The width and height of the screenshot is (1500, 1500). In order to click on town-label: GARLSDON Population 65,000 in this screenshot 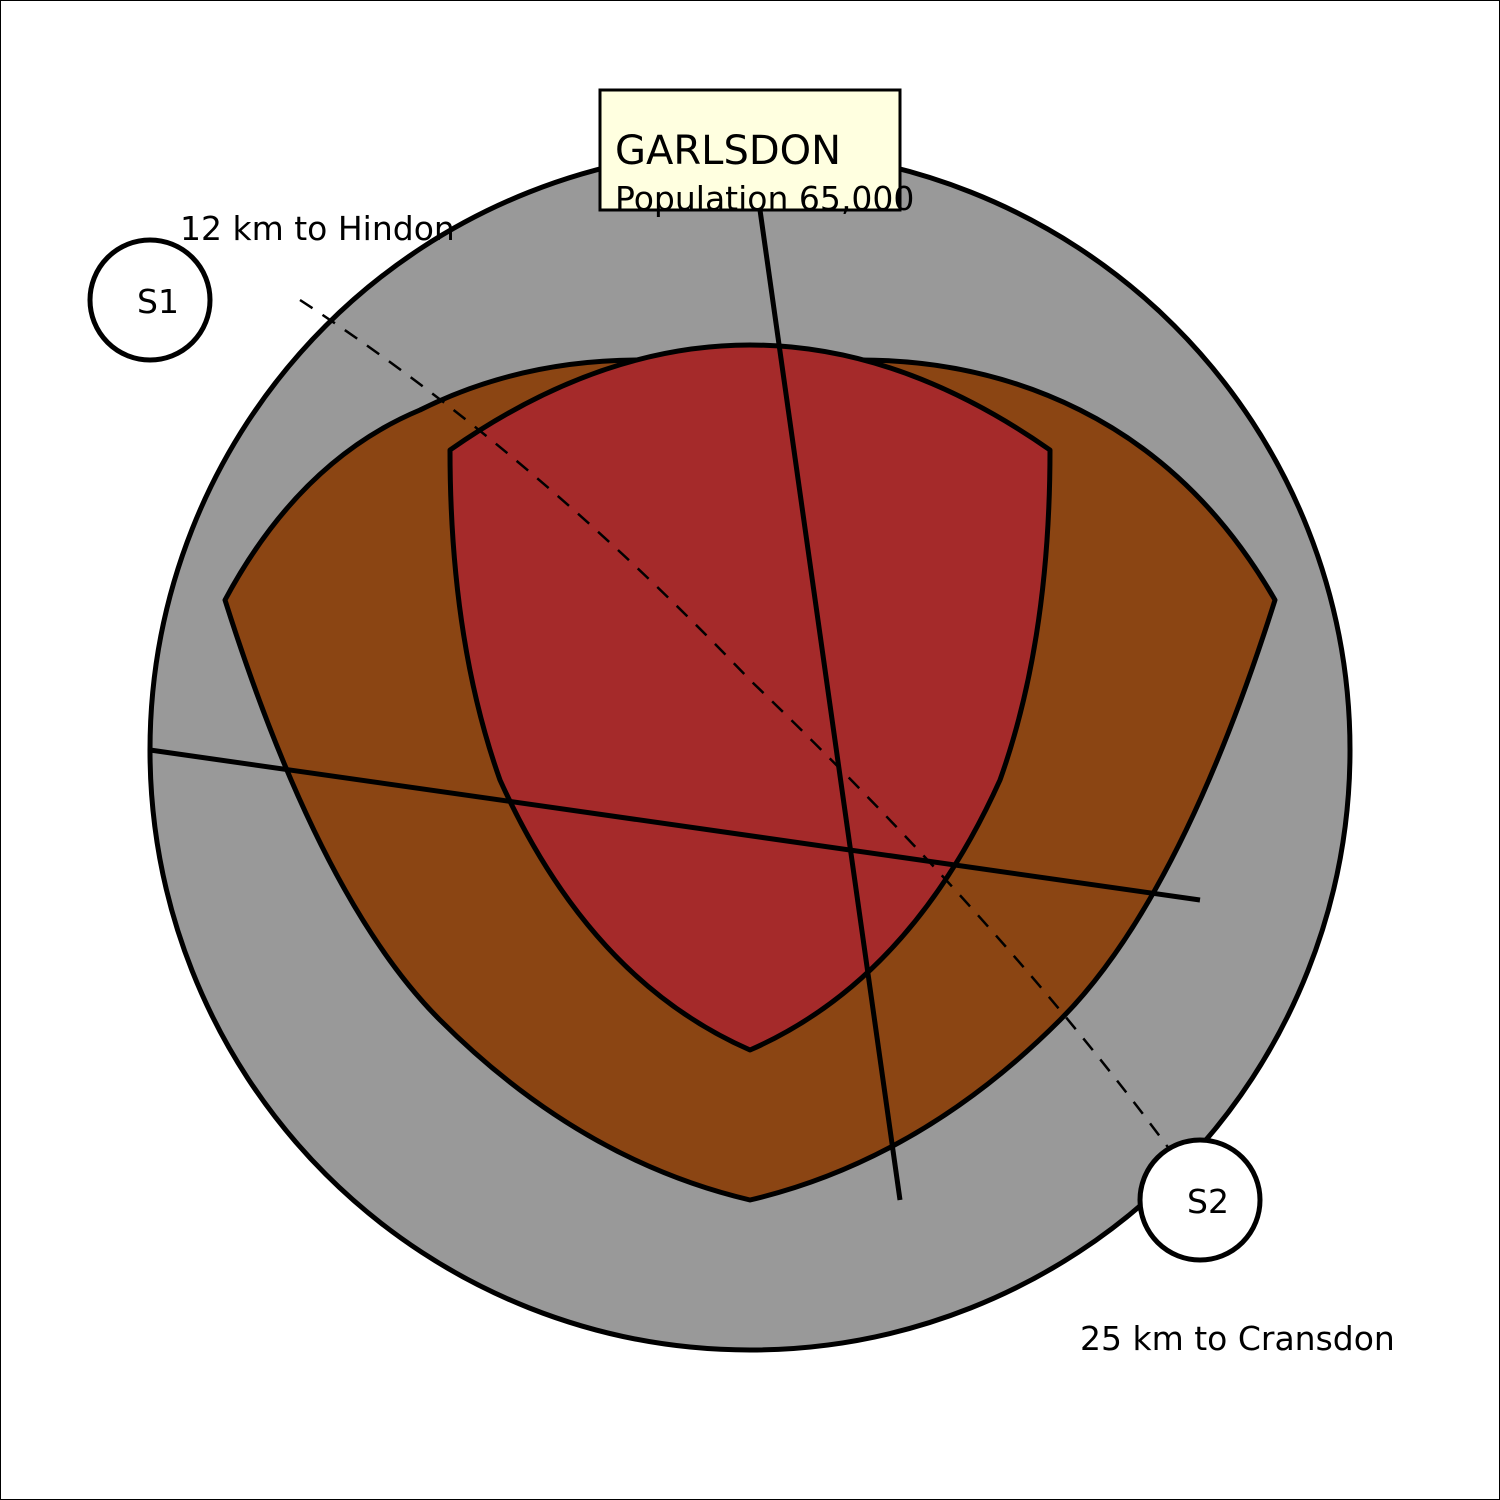, I will do `click(756, 153)`.